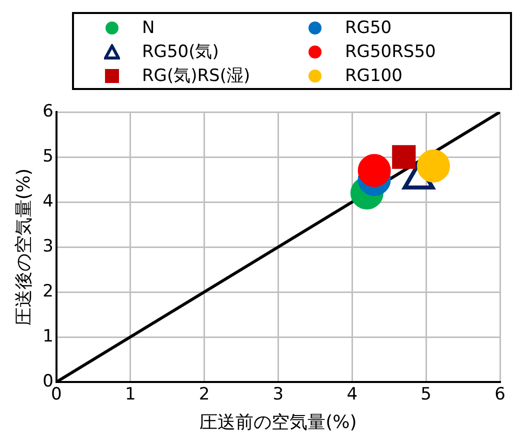  I want to click on y-tick-label: 6, so click(48, 111).